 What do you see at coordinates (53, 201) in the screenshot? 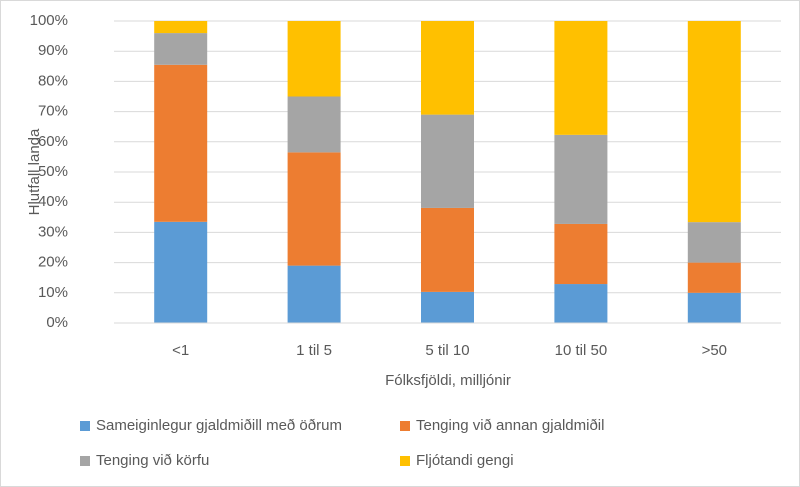
I see `y-tick-label: 40%` at bounding box center [53, 201].